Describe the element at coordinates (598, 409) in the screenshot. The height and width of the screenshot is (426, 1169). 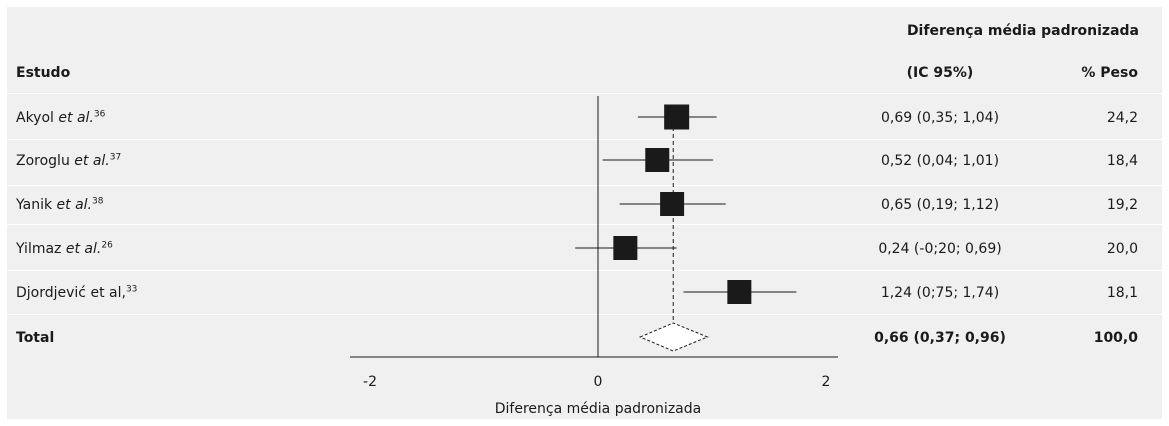
I see `x-axis-label: Diferença média padronizada` at that location.